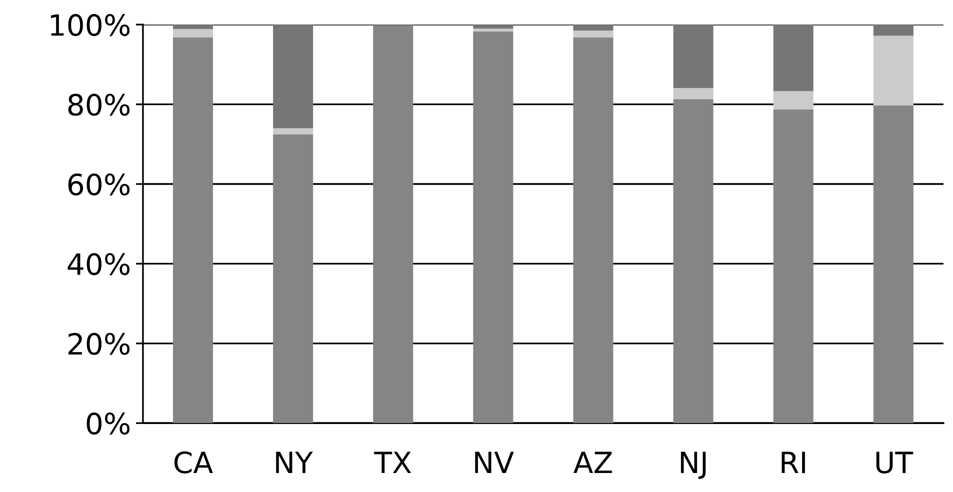 This screenshot has width=953, height=492. I want to click on x-tick-label: CA, so click(193, 462).